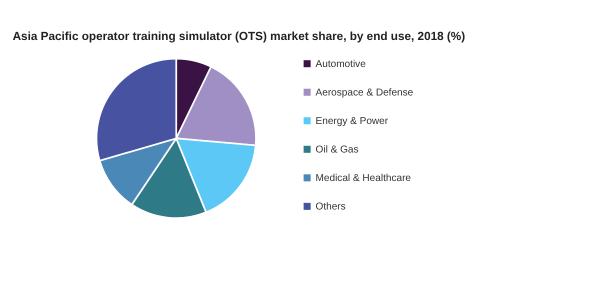 The height and width of the screenshot is (300, 600). Describe the element at coordinates (365, 93) in the screenshot. I see `legend-label: Aerospace & Defense` at that location.